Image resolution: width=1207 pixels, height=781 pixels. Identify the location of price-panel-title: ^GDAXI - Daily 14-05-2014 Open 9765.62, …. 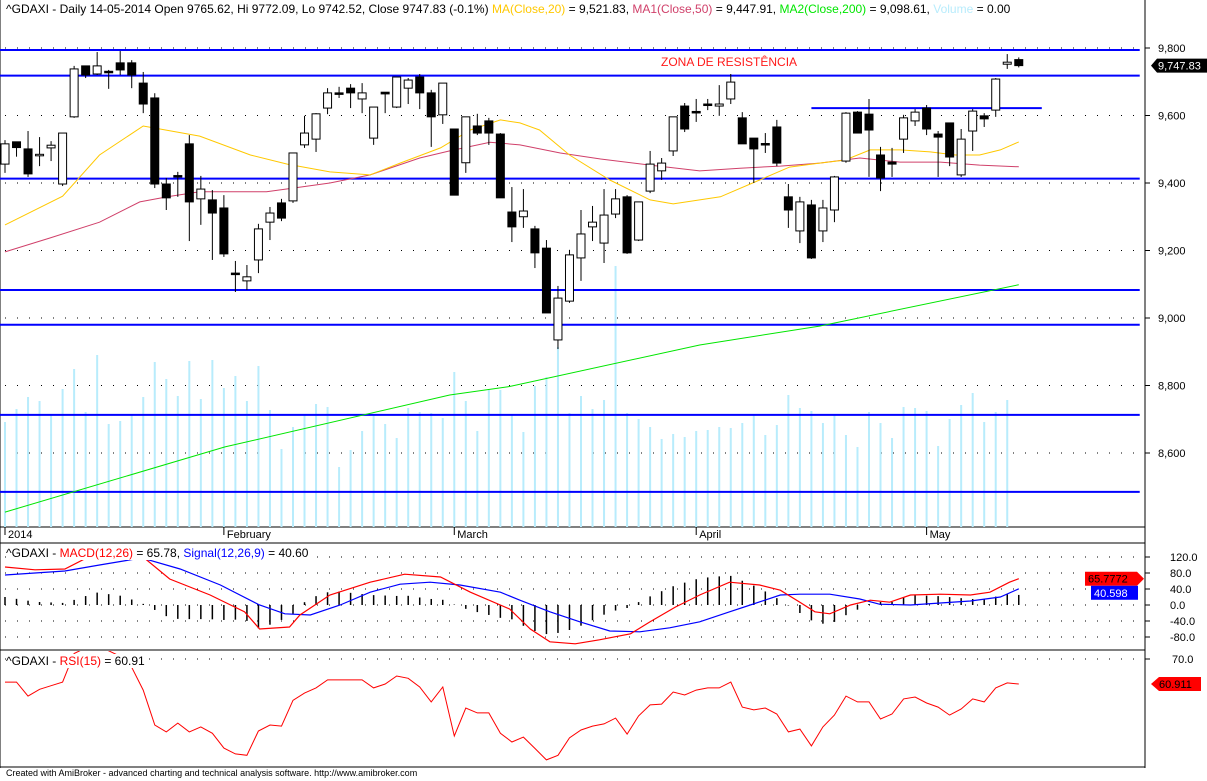
(508, 9).